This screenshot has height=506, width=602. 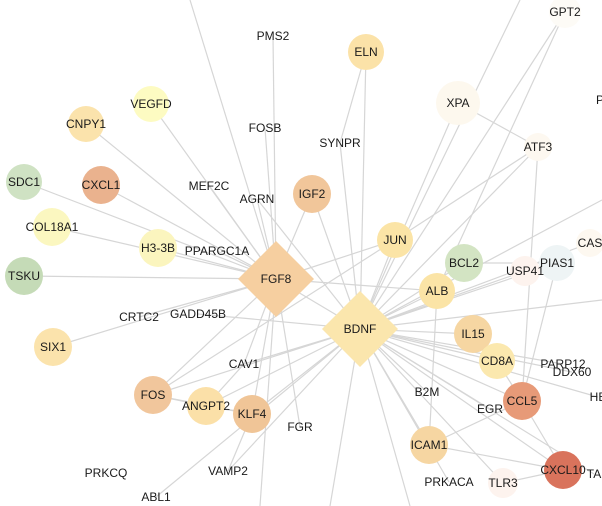 I want to click on node-xpa: XPA, so click(x=458, y=103).